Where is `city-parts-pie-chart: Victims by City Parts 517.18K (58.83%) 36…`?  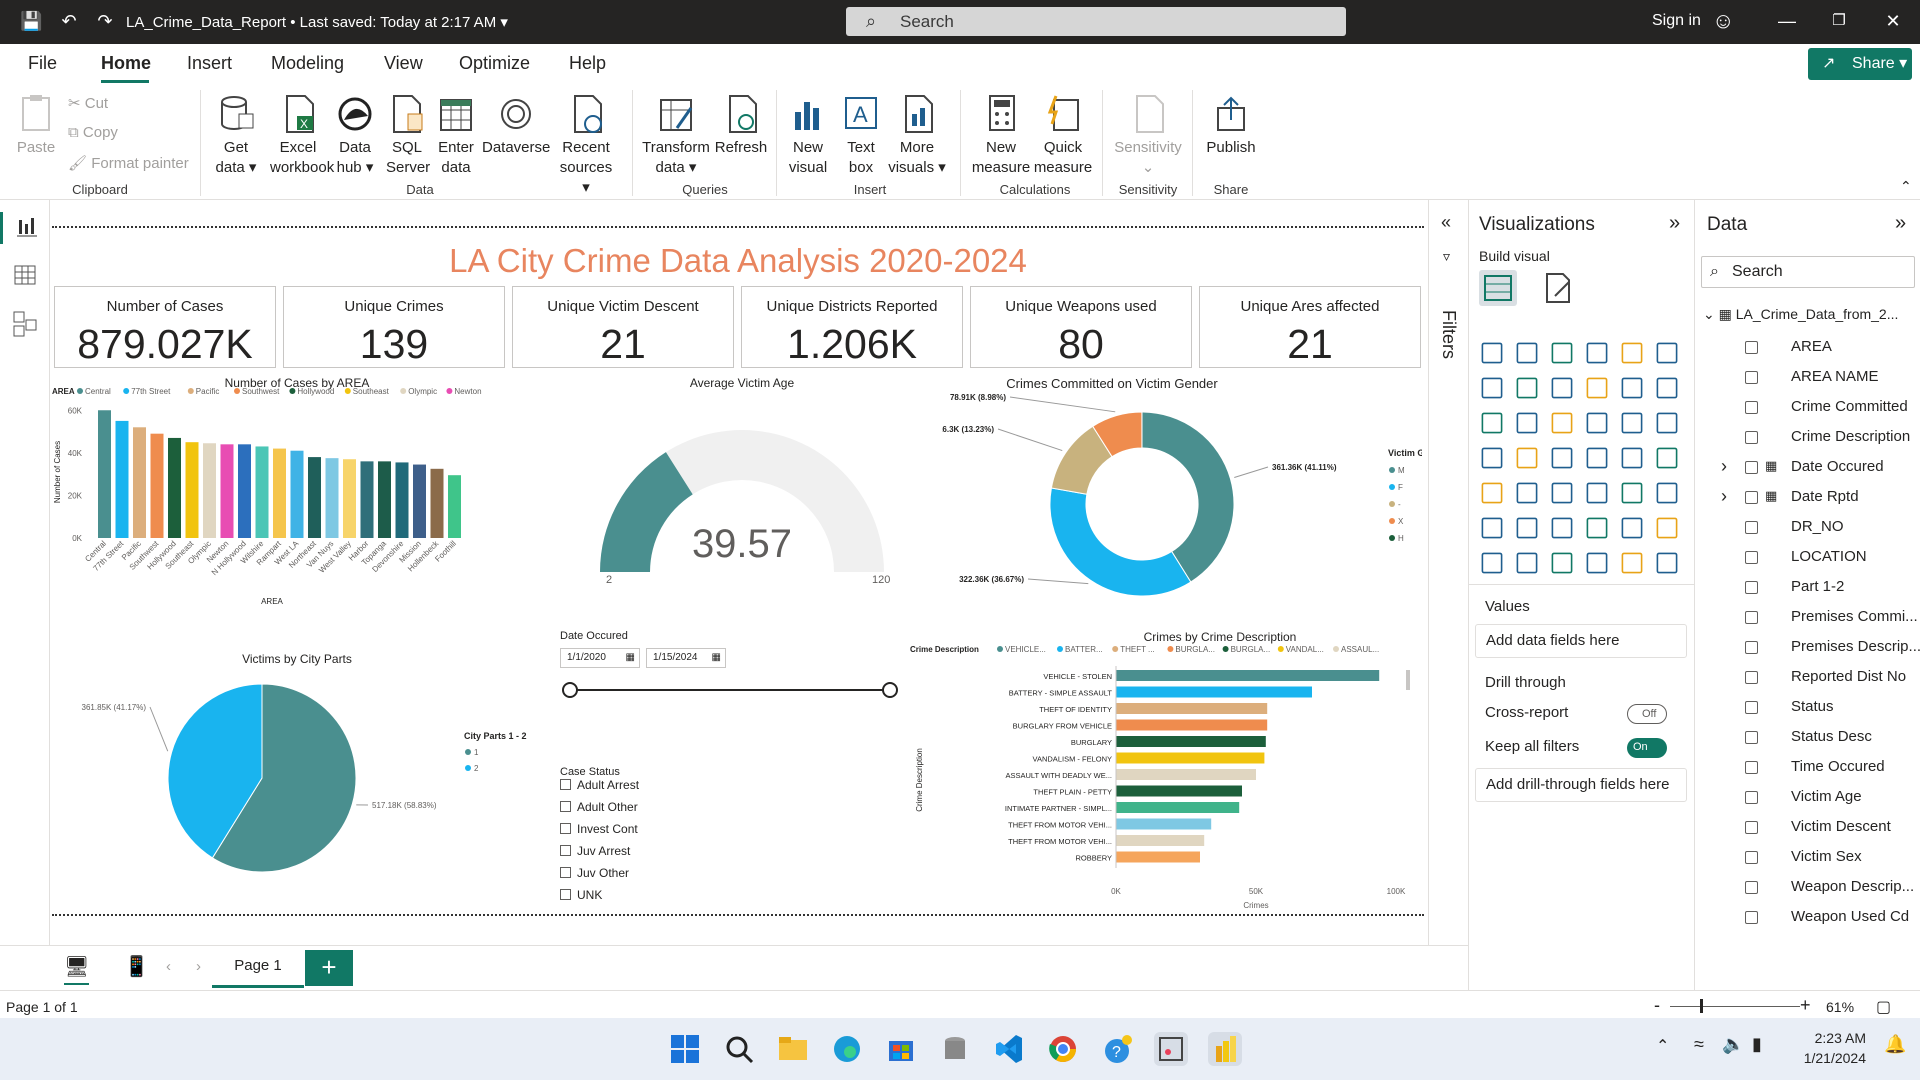
city-parts-pie-chart: Victims by City Parts 517.18K (58.83%) 36… is located at coordinates (297, 783).